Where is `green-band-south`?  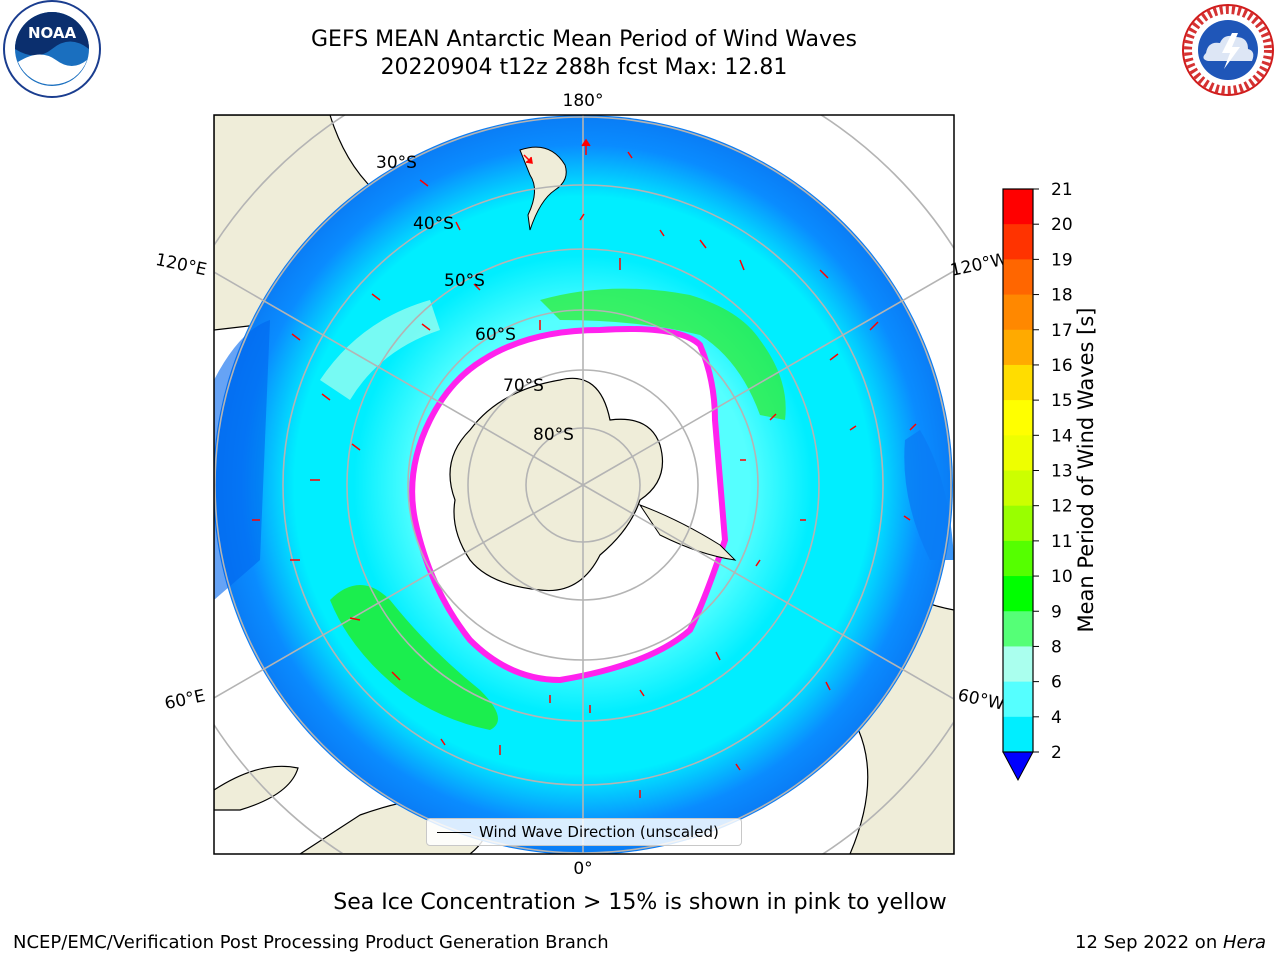
green-band-south is located at coordinates (414, 657).